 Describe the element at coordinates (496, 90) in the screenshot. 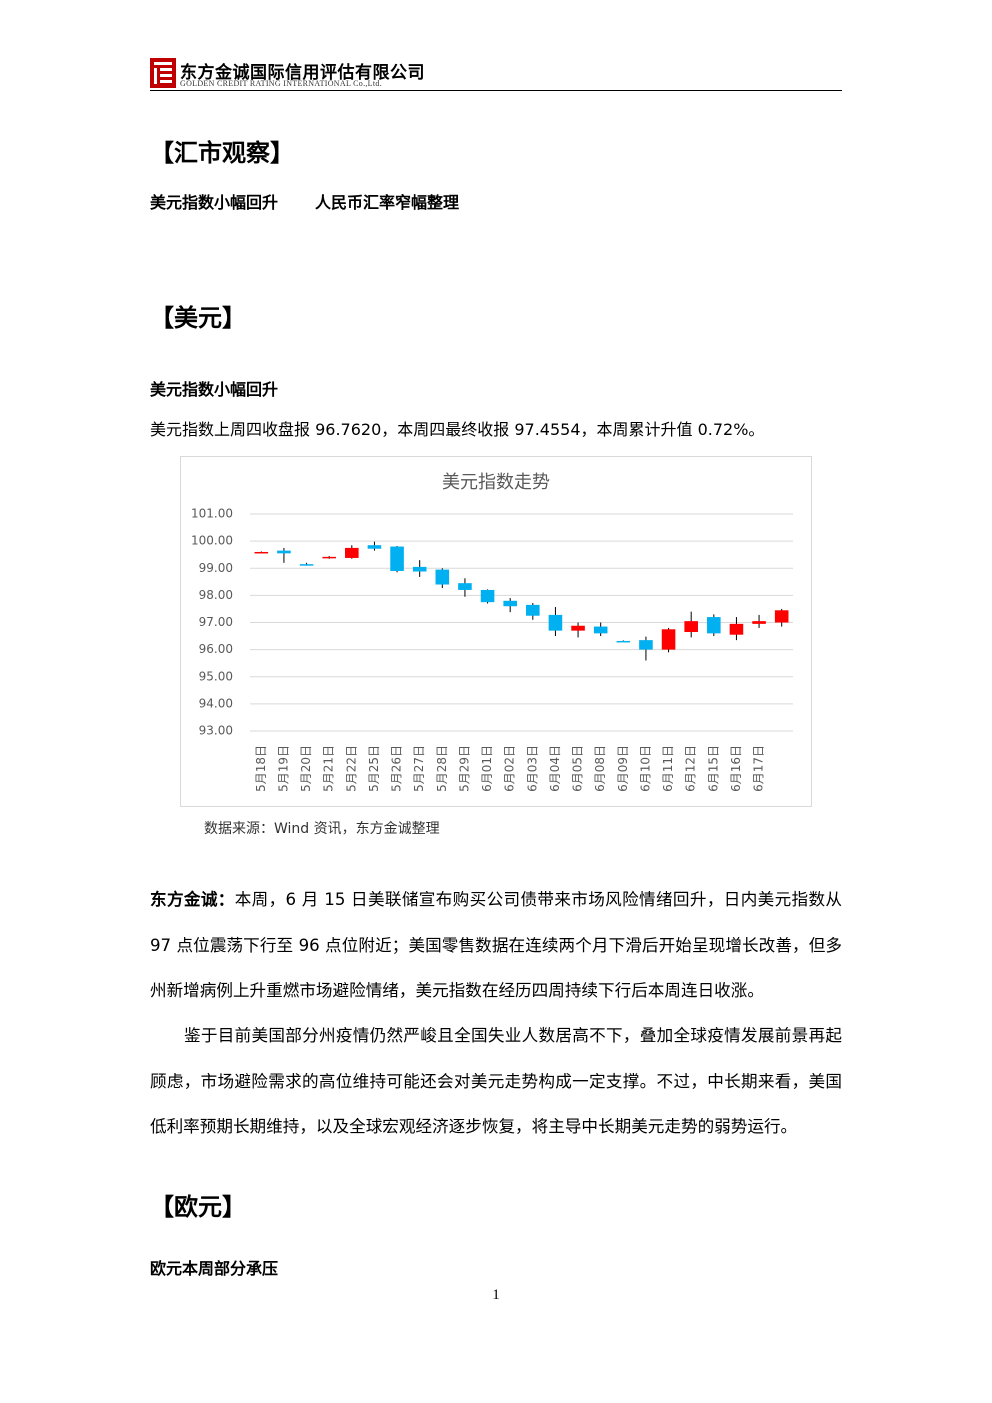

I see `header-rule` at that location.